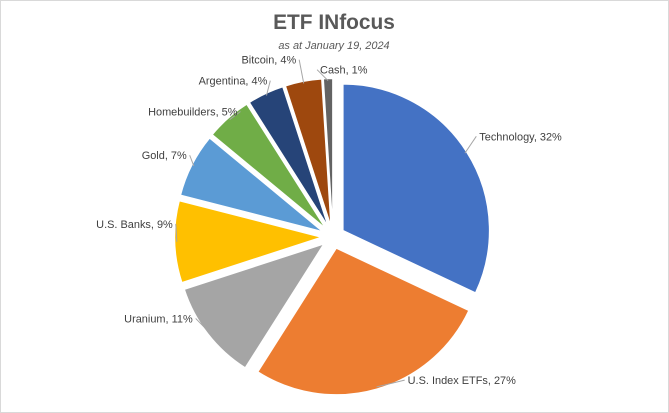  Describe the element at coordinates (248, 242) in the screenshot. I see `pie-slice-u-s-banks` at that location.